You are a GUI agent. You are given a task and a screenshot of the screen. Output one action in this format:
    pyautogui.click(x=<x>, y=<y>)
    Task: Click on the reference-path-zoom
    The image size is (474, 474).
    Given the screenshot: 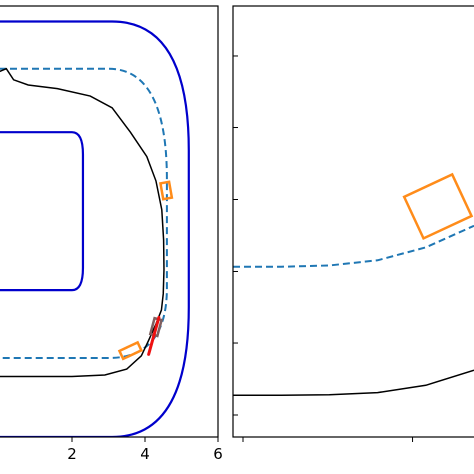 What is the action you would take?
    pyautogui.click(x=353, y=246)
    